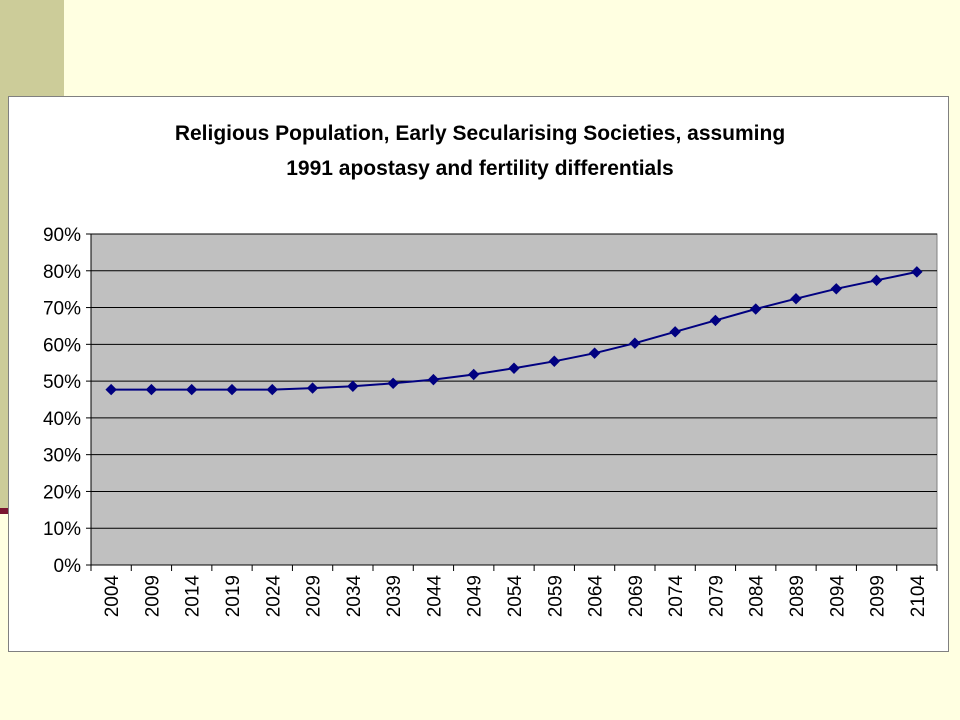  I want to click on x-tick-label: 2094, so click(837, 596).